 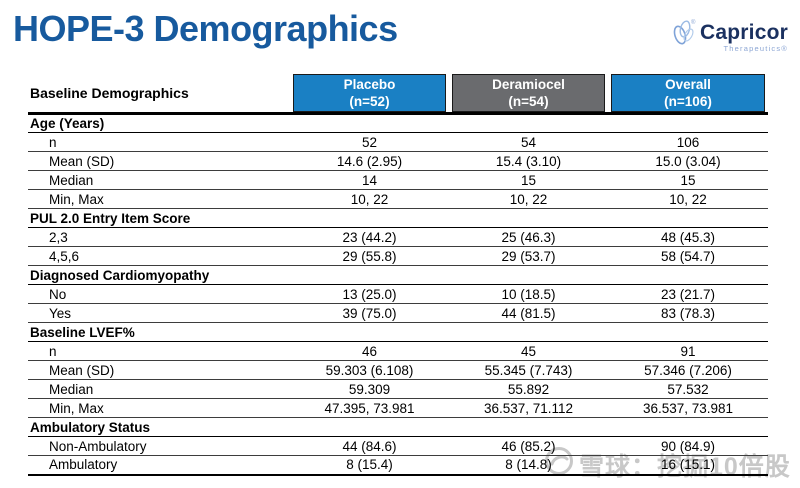 What do you see at coordinates (82, 332) in the screenshot?
I see `section-header: Baseline LVEF%` at bounding box center [82, 332].